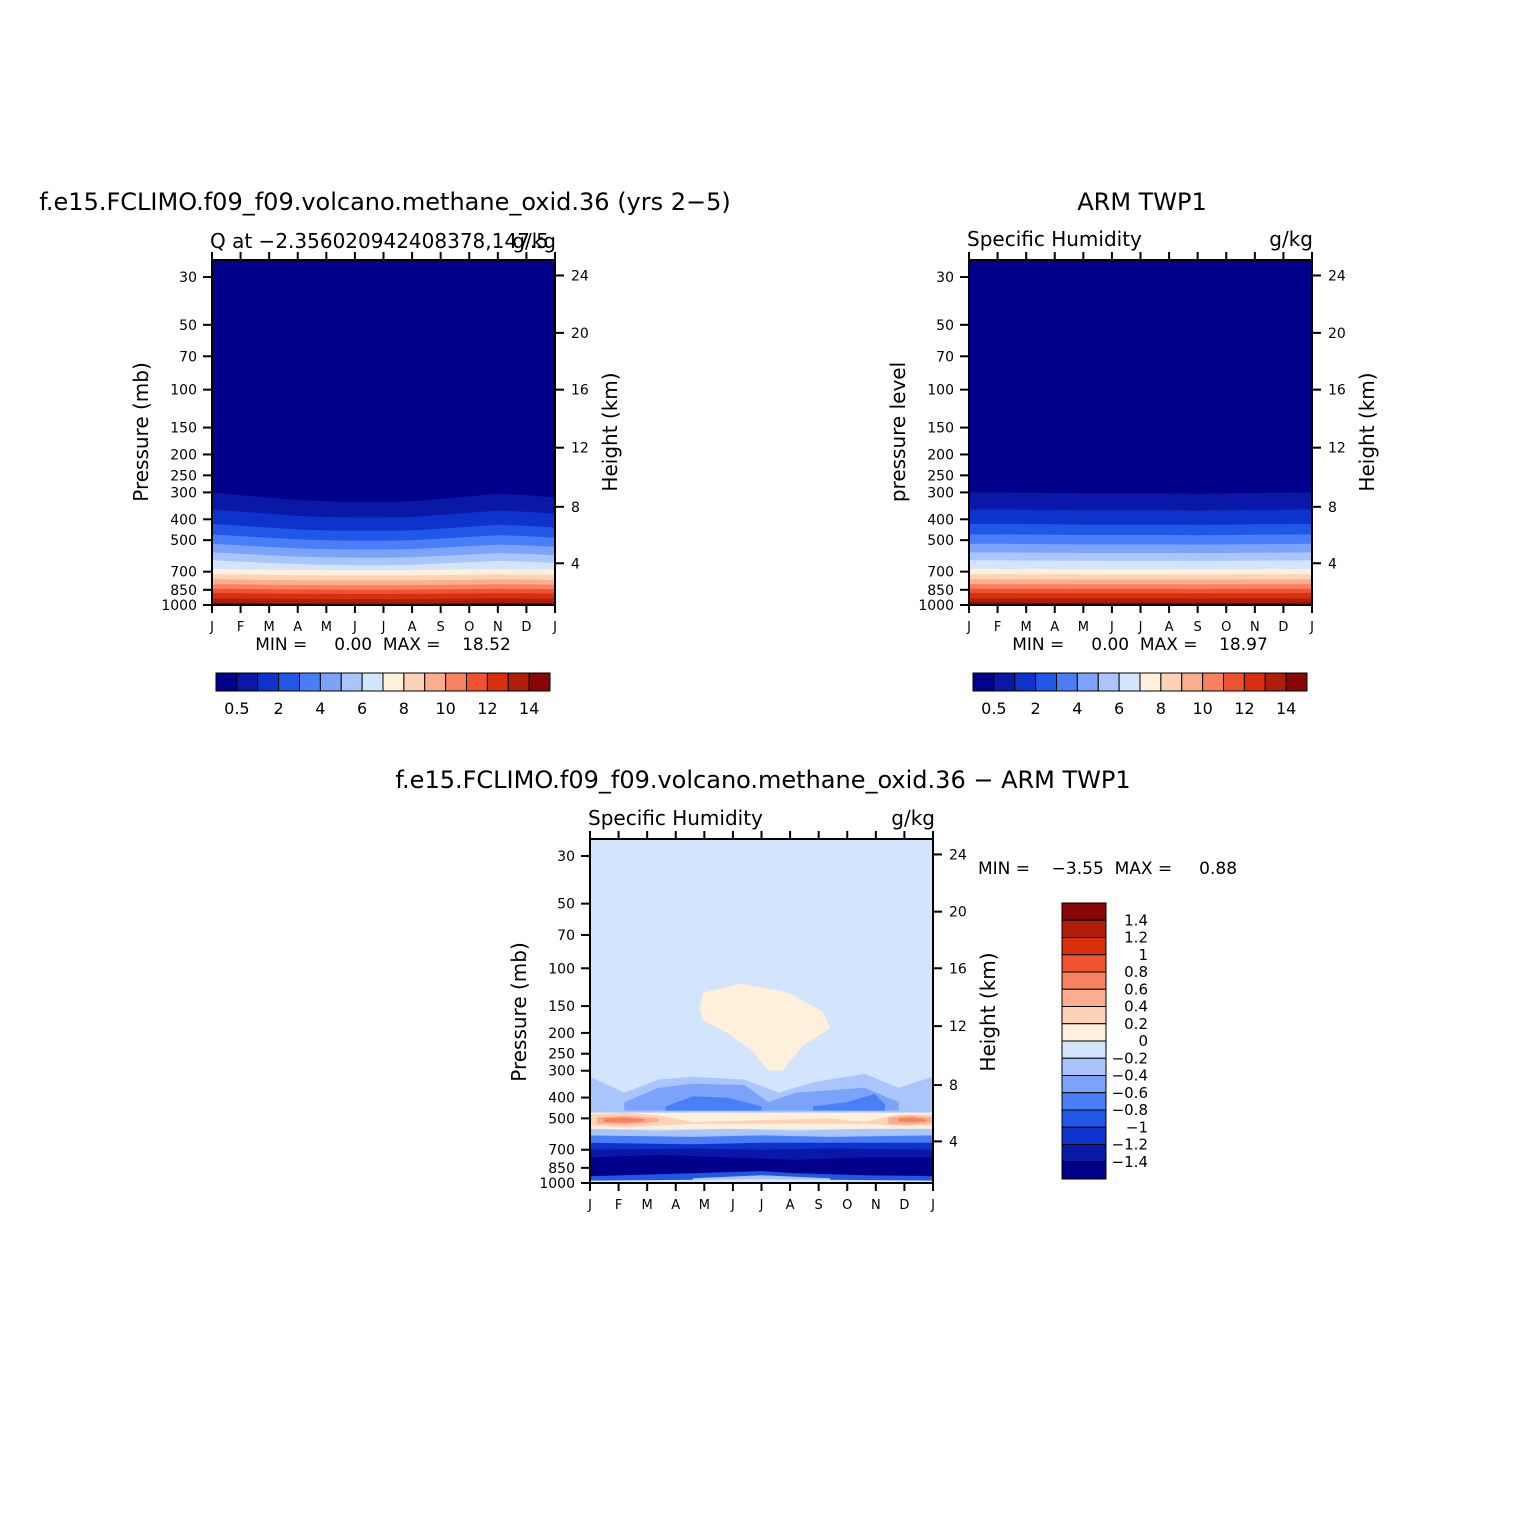  I want to click on panel-model-colorbar: 0.5 2 4 6 8 10 12 14, so click(383, 695).